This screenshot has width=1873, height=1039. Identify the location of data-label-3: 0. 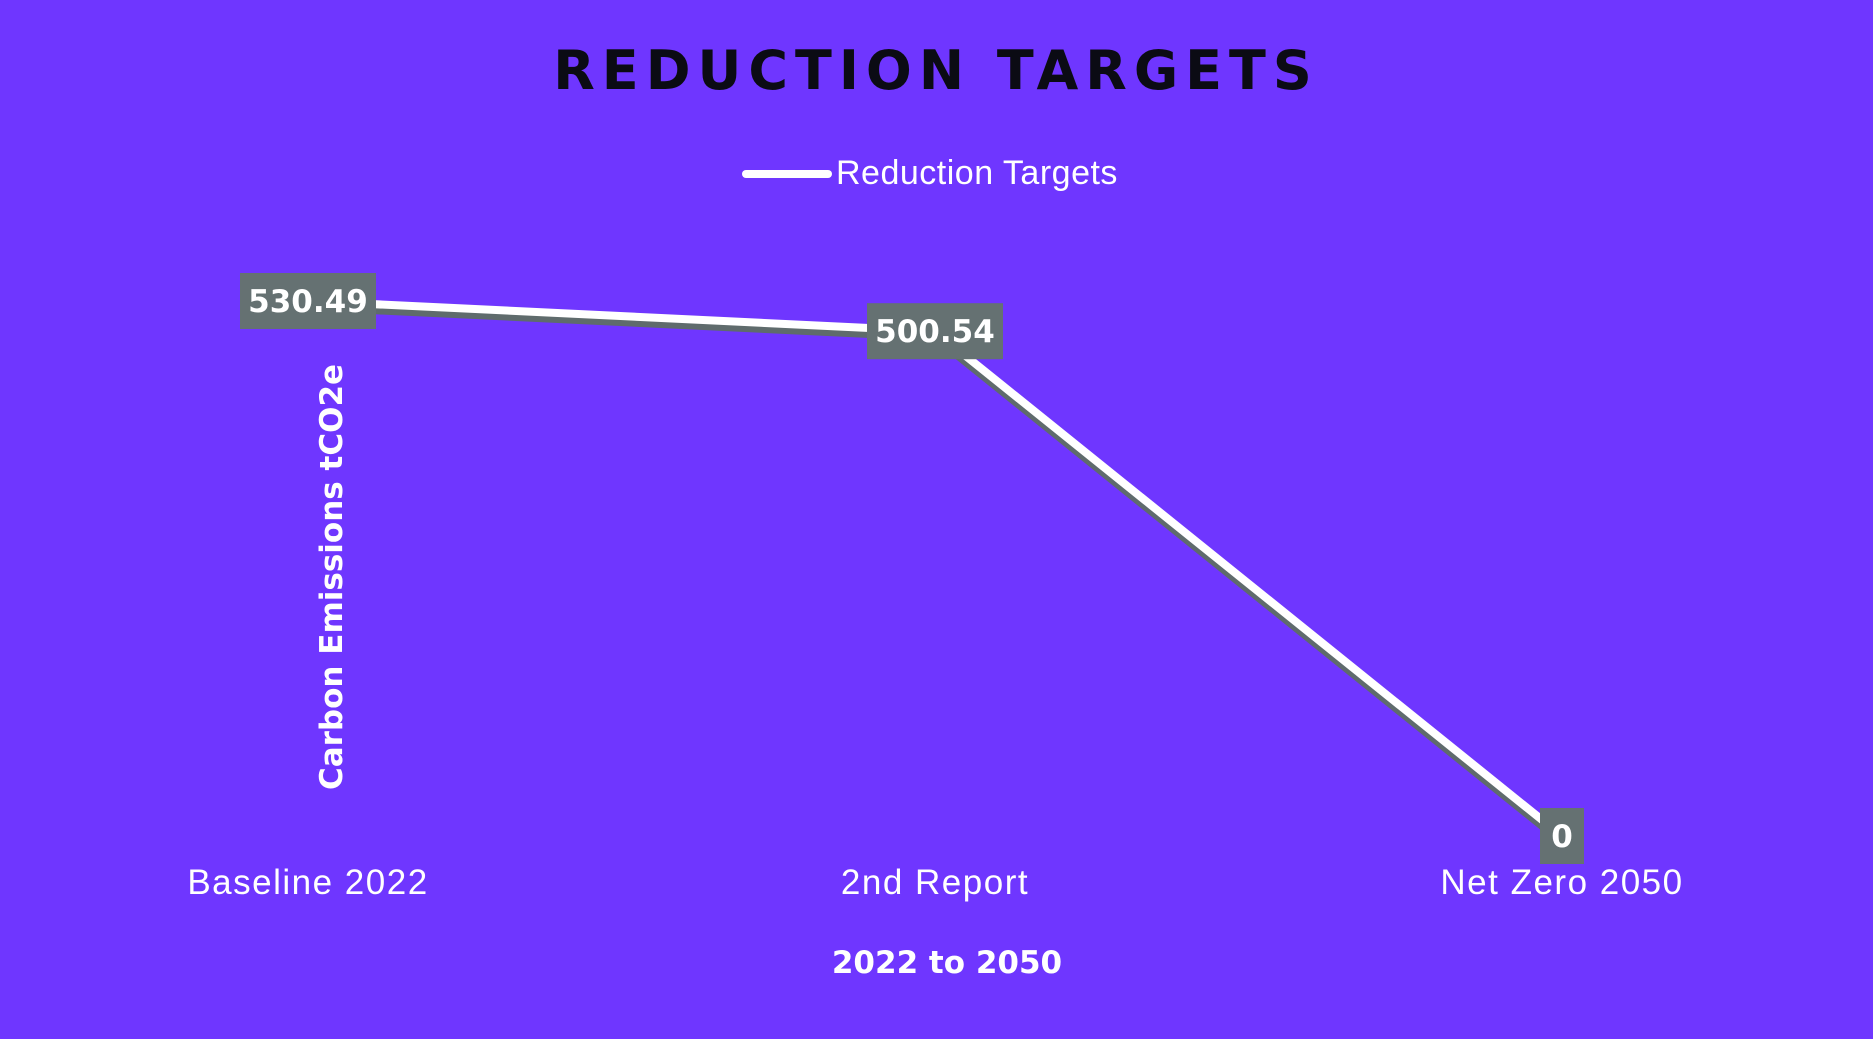
(1562, 836).